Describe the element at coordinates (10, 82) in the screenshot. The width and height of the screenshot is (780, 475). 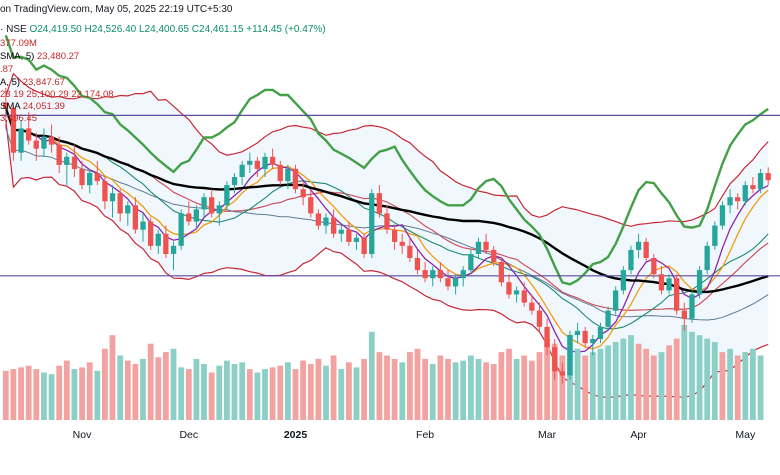
I see `indicator-name: A, 5)` at that location.